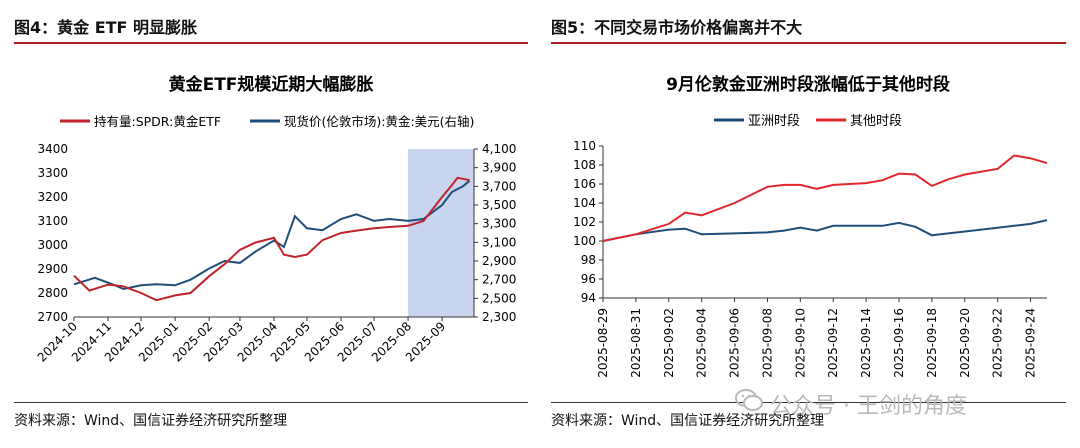  Describe the element at coordinates (52, 197) in the screenshot. I see `y-left-tick-label: 3200` at that location.